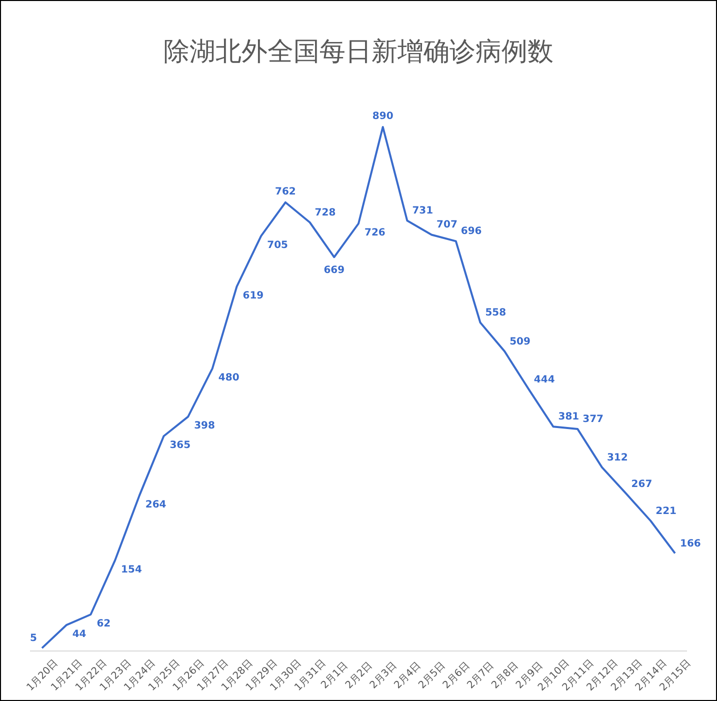 The image size is (717, 701). What do you see at coordinates (253, 296) in the screenshot?
I see `data-label: 619` at bounding box center [253, 296].